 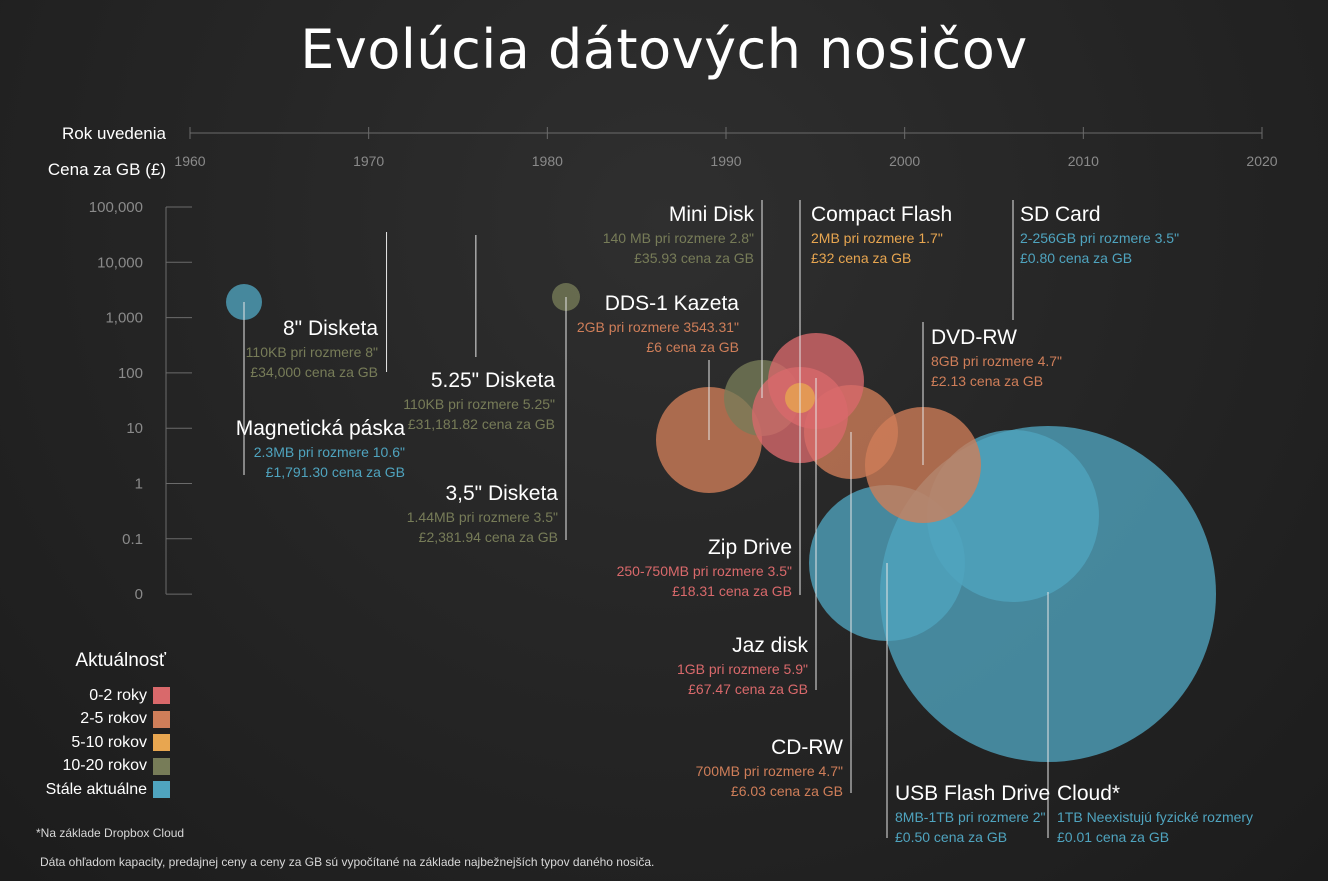 I want to click on point-name: 5.25" Disketa, so click(x=493, y=380).